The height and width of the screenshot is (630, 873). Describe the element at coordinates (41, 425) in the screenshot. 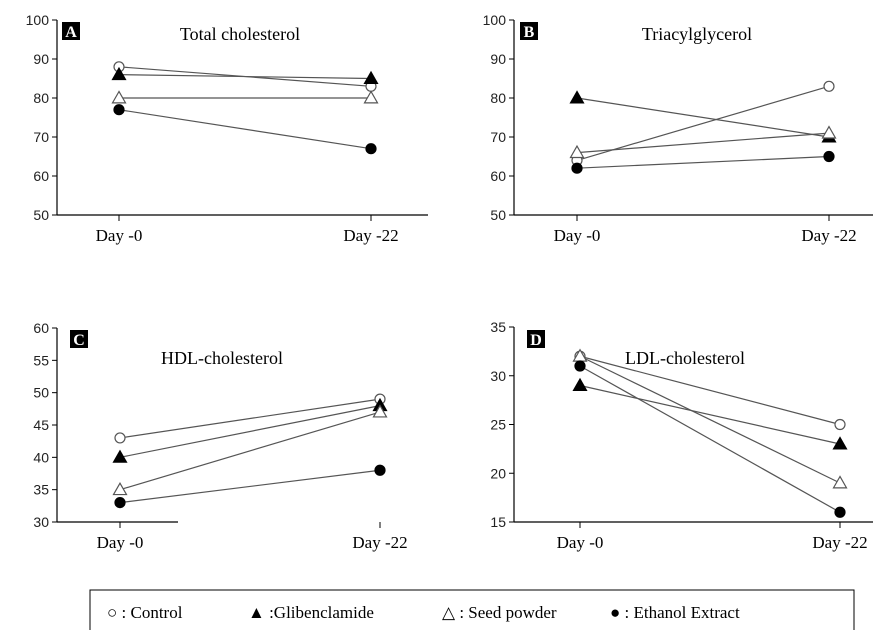

I see `y-tick-label: 45` at that location.